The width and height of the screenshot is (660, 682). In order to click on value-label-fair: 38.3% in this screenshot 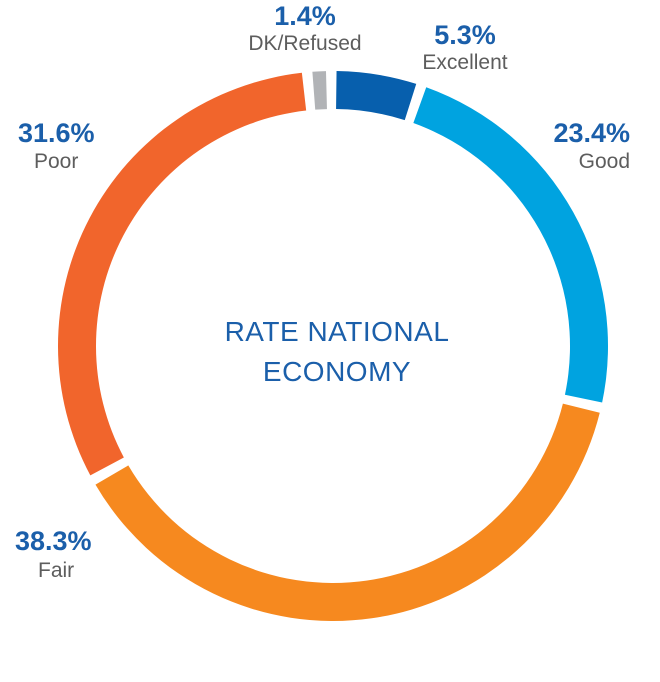, I will do `click(53, 541)`.